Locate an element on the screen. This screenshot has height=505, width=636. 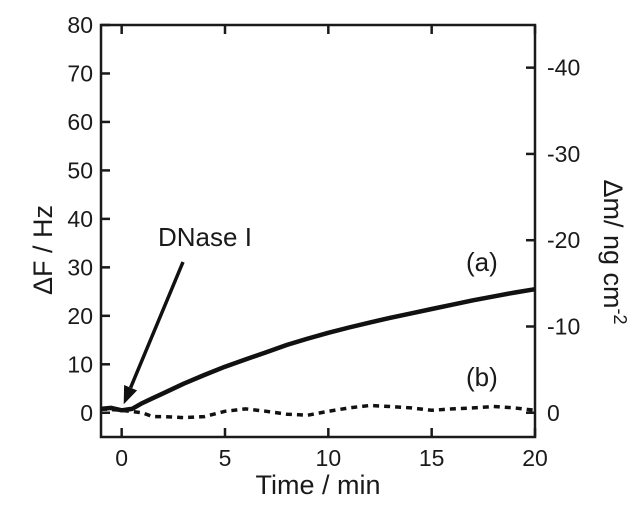
y-axis-label-right-sup: -2 is located at coordinates (620, 317).